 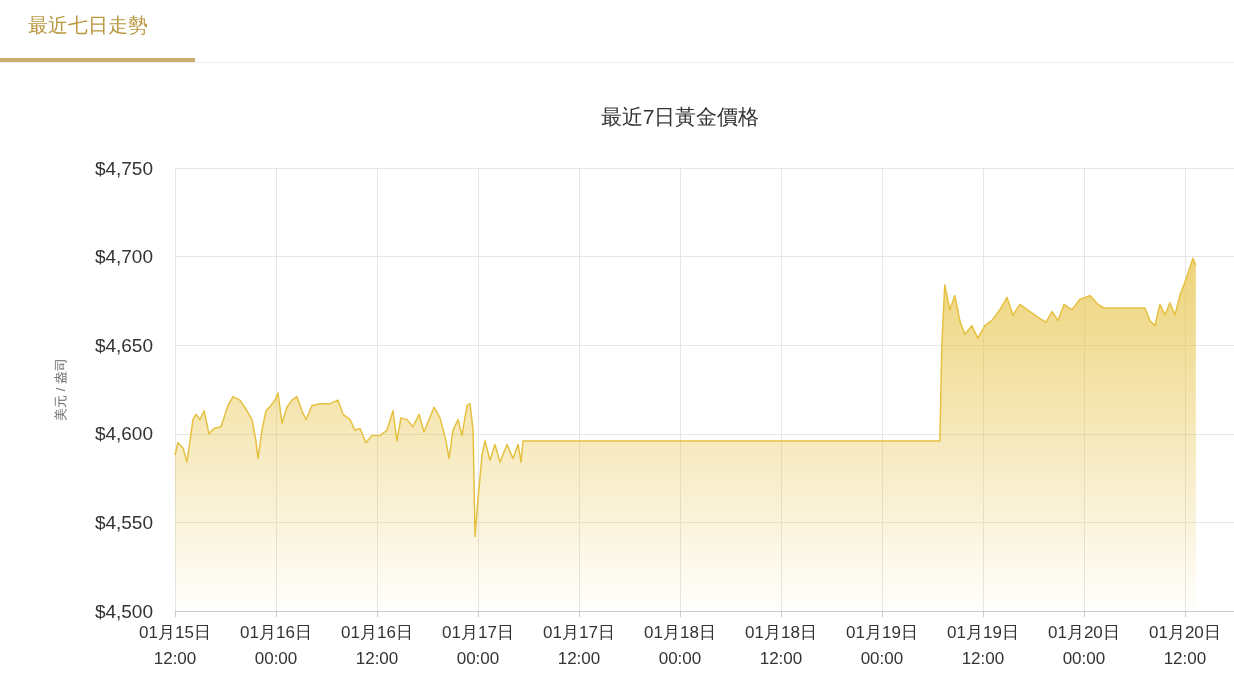 I want to click on x-tick-label: 01月20日 00:00, so click(x=1084, y=645).